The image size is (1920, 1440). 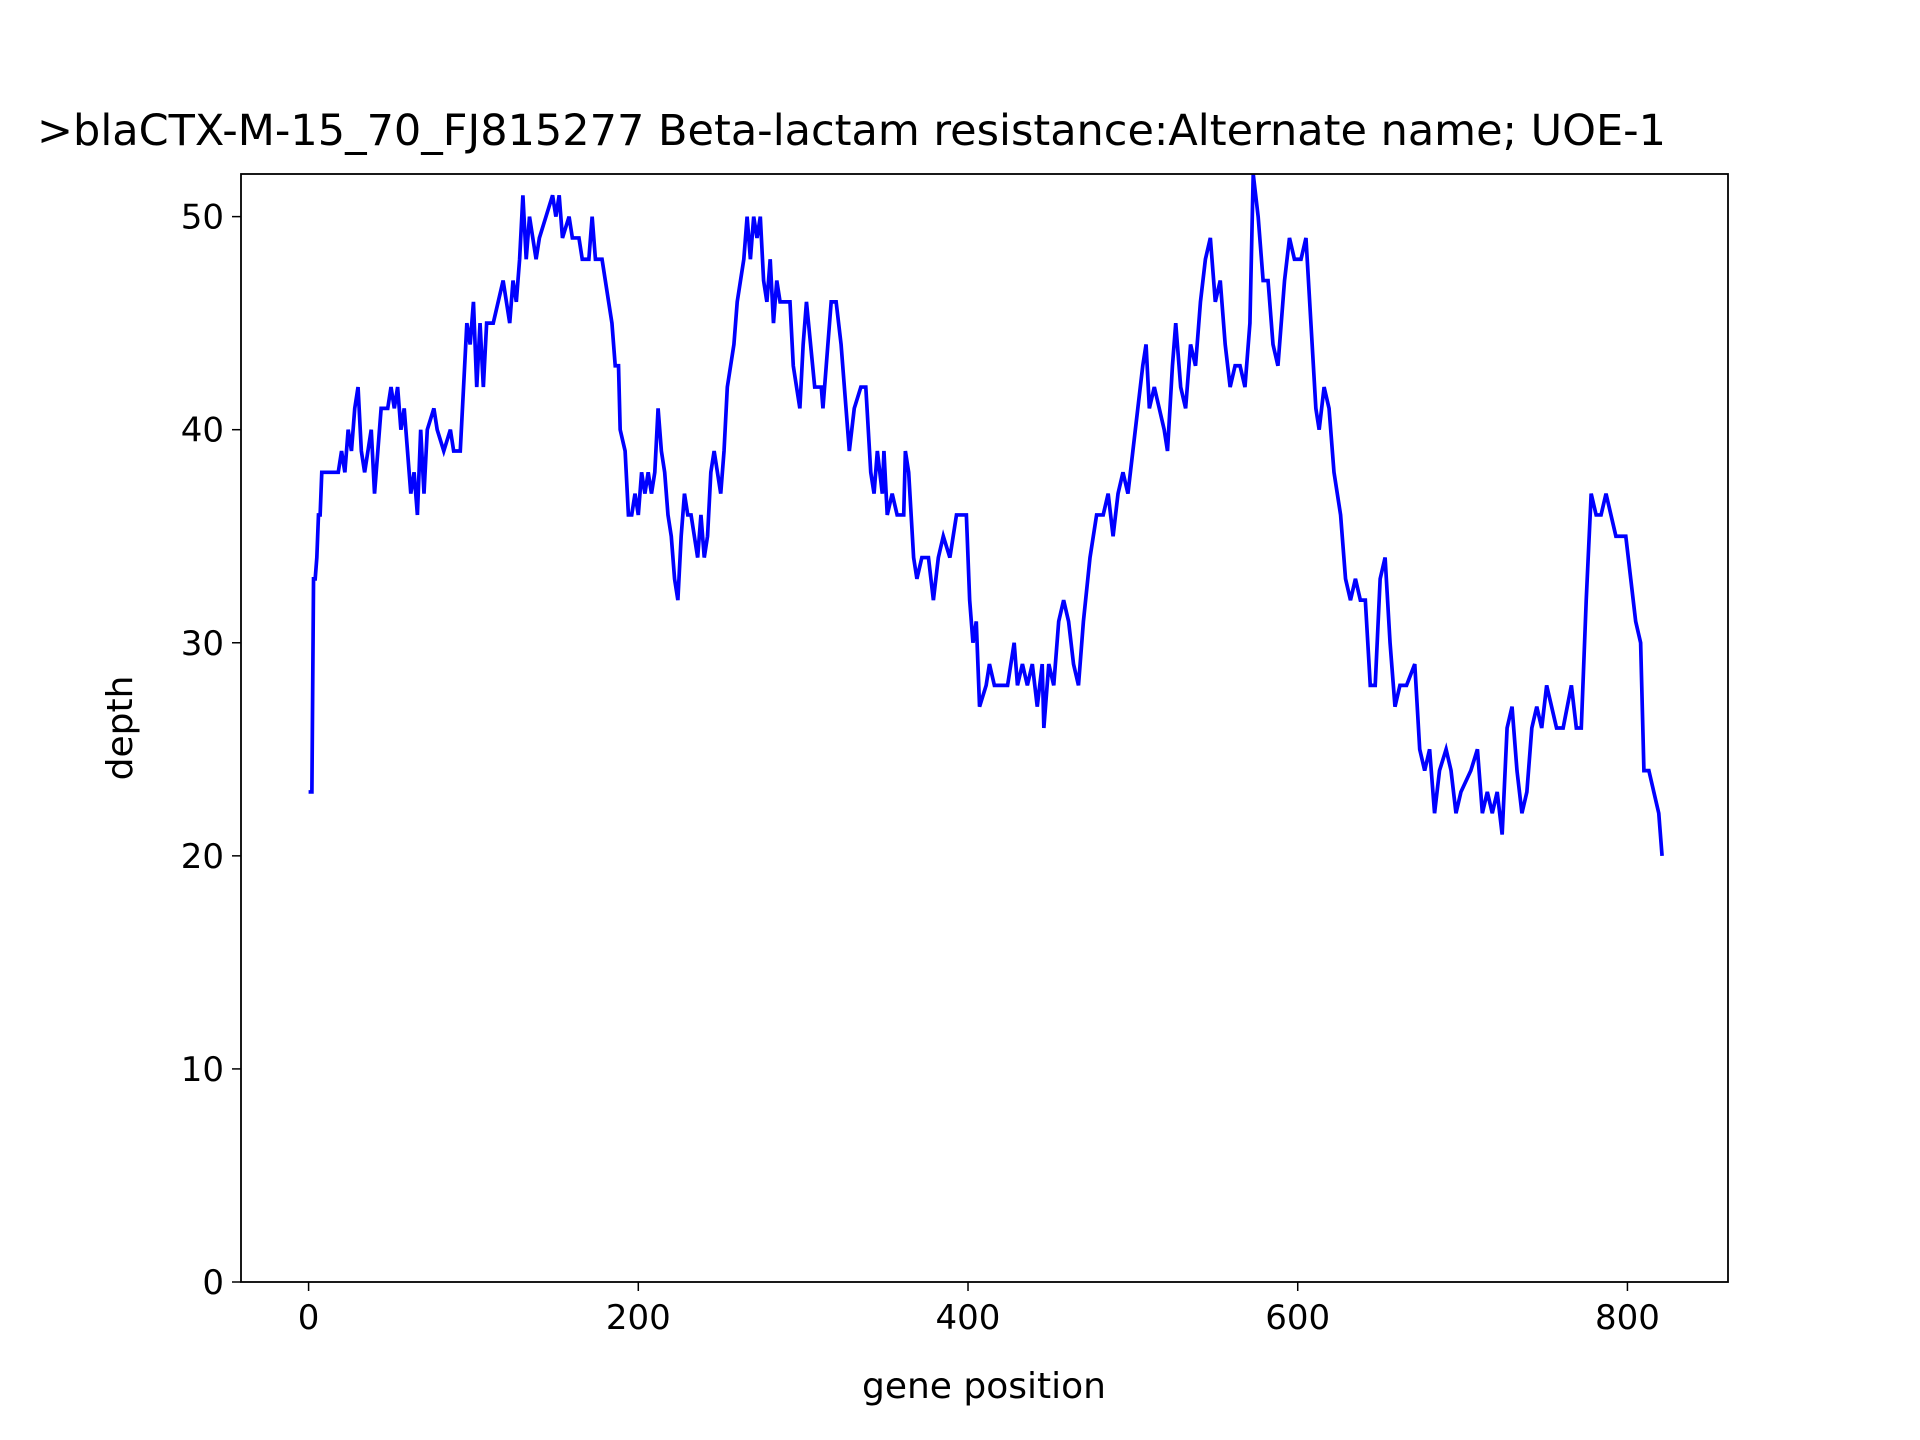 I want to click on x-tick-label: 200, so click(x=638, y=1318).